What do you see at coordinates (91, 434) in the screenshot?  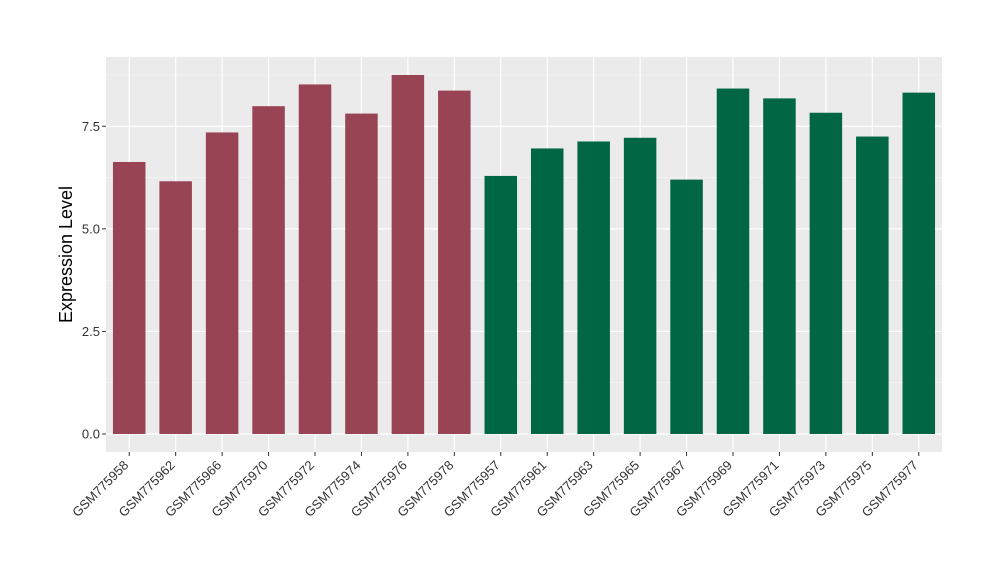 I see `y-tick-label: 0.0` at bounding box center [91, 434].